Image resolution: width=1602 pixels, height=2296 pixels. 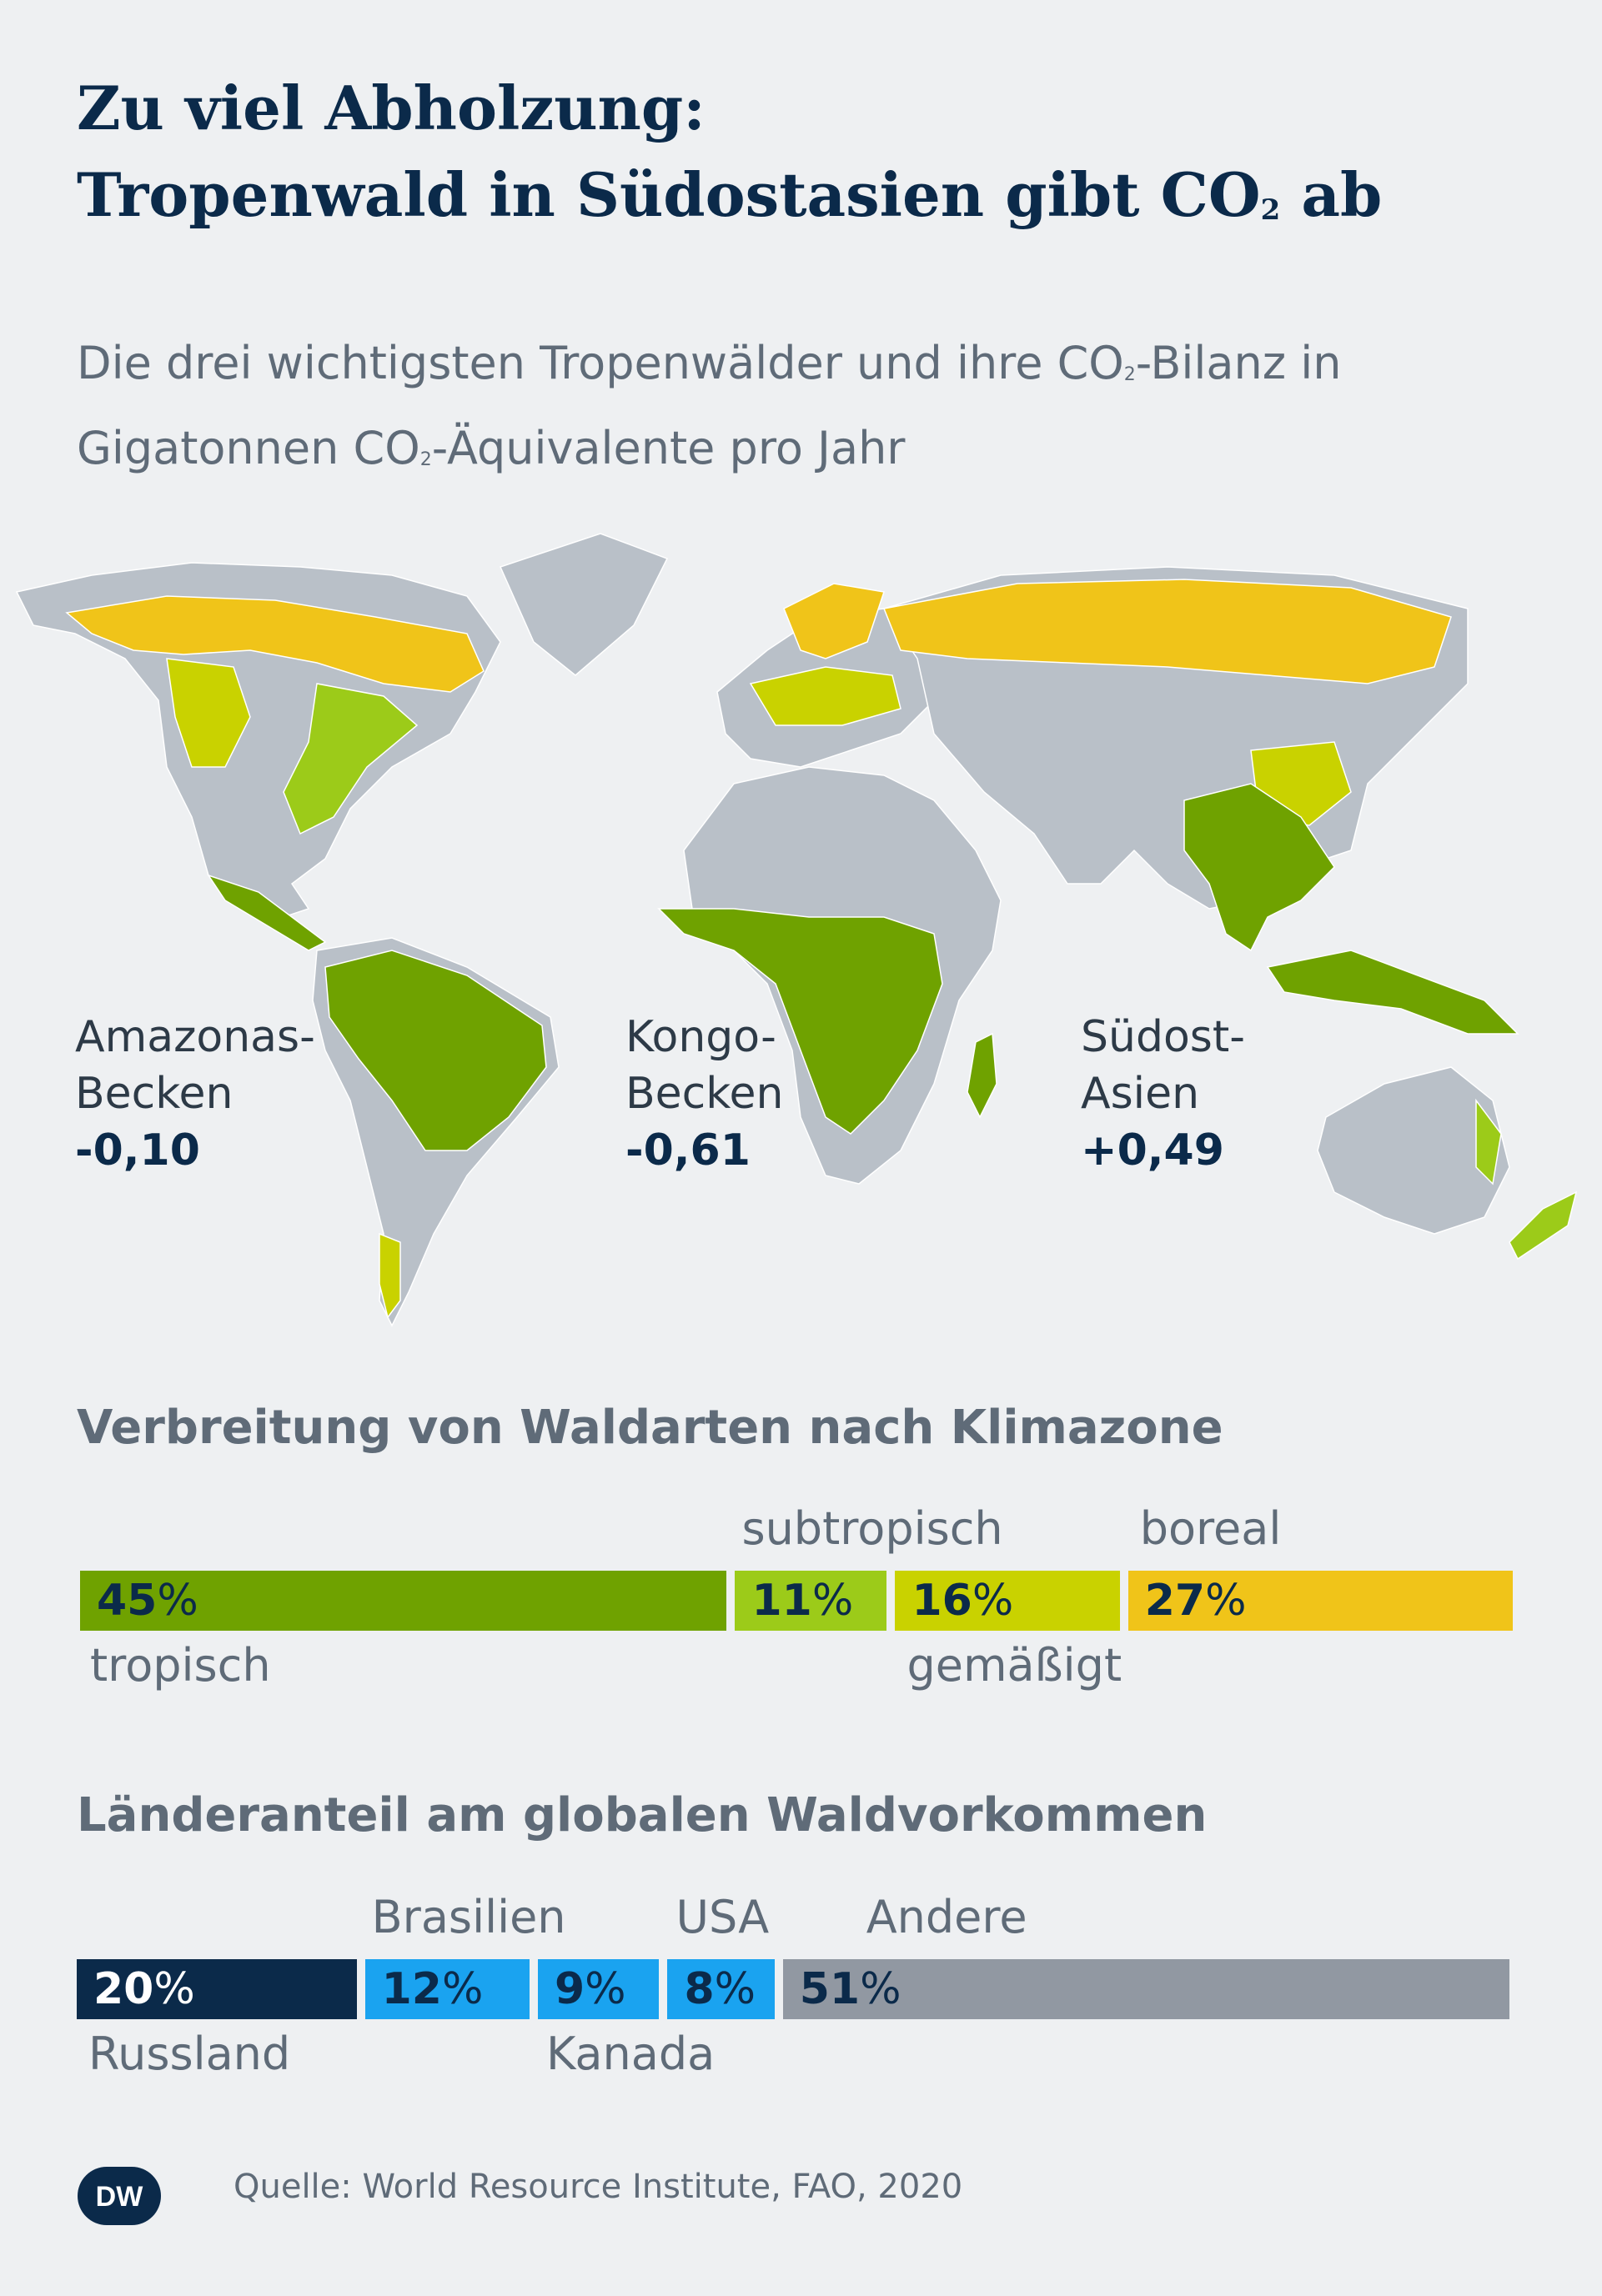 I want to click on bar-segment-boreal: 27%, so click(x=1320, y=1601).